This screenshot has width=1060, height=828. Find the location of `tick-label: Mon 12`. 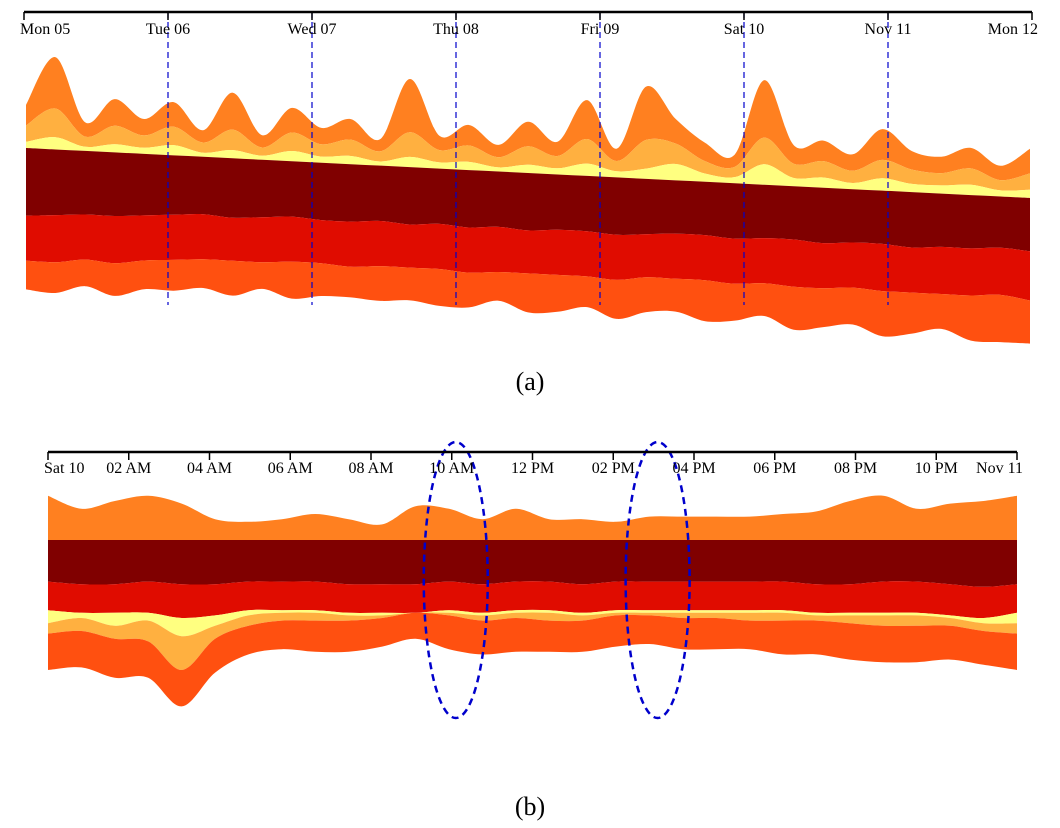

tick-label: Mon 12 is located at coordinates (1013, 29).